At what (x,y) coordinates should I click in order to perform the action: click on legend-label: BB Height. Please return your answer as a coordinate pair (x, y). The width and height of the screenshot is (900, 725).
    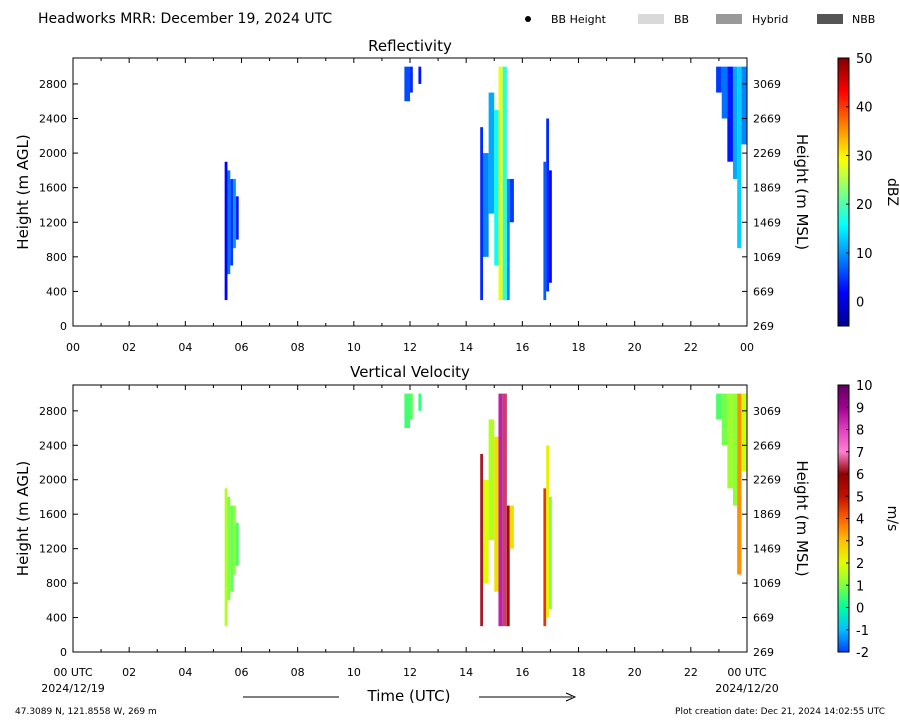
    Looking at the image, I should click on (579, 19).